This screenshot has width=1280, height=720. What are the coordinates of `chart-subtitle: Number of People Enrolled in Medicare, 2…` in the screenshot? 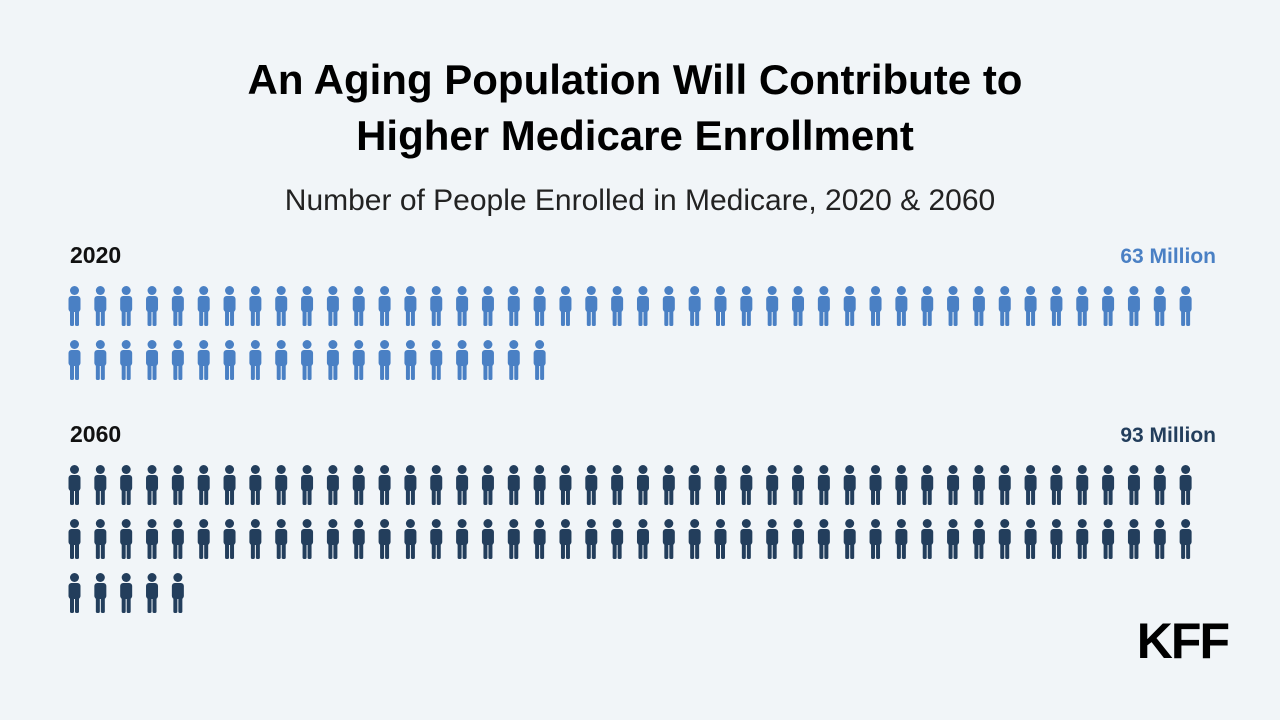 It's located at (640, 200).